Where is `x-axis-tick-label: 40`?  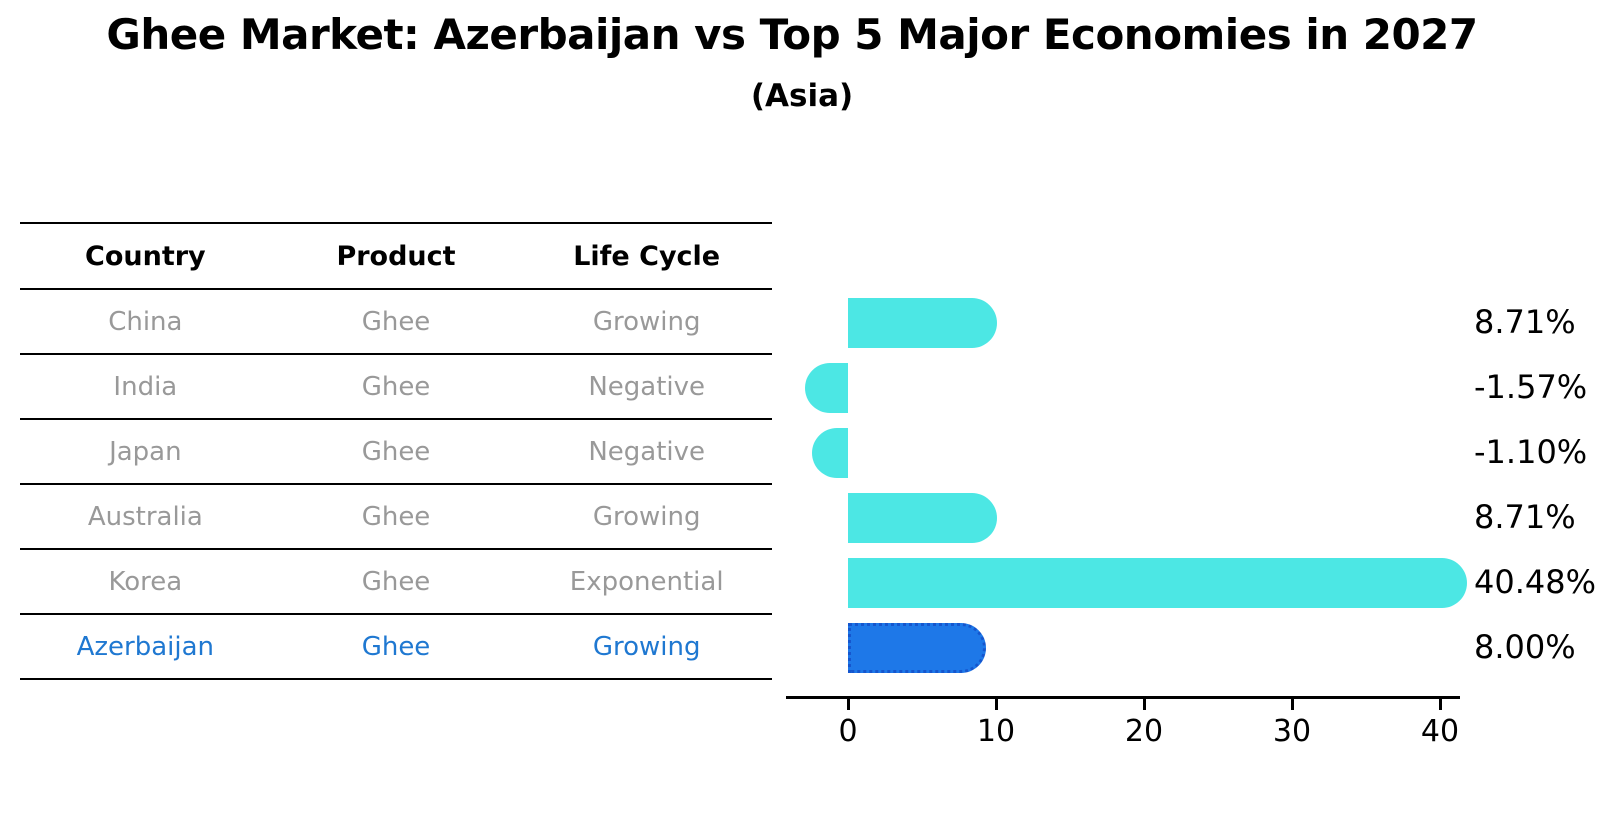
x-axis-tick-label: 40 is located at coordinates (1440, 731).